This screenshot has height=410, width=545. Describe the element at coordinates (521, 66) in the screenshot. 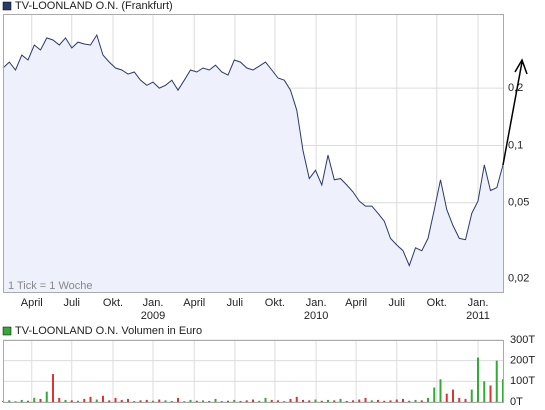

I see `arrow-head` at that location.